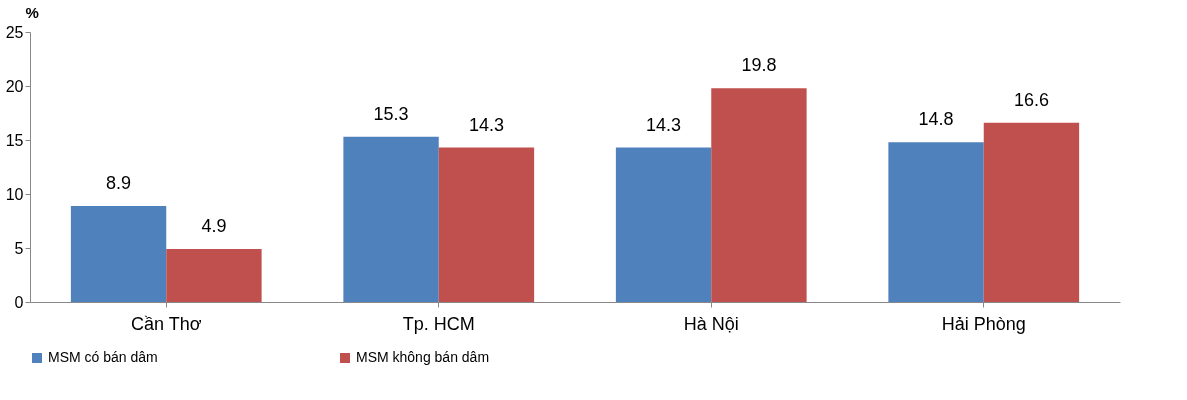  Describe the element at coordinates (14, 86) in the screenshot. I see `y-tick-label: 20` at that location.